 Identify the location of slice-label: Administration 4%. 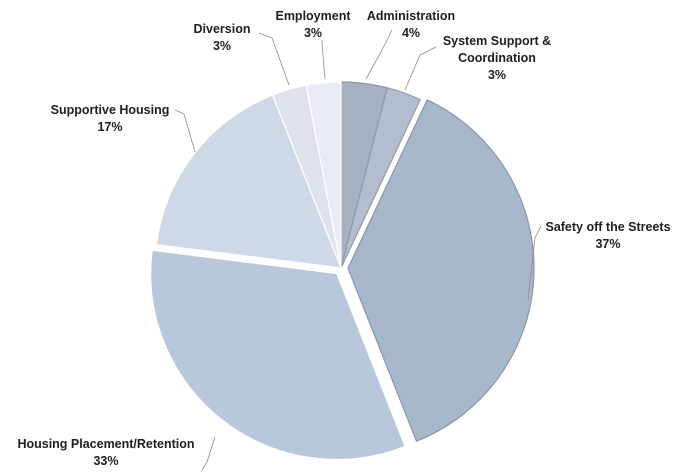
(411, 24).